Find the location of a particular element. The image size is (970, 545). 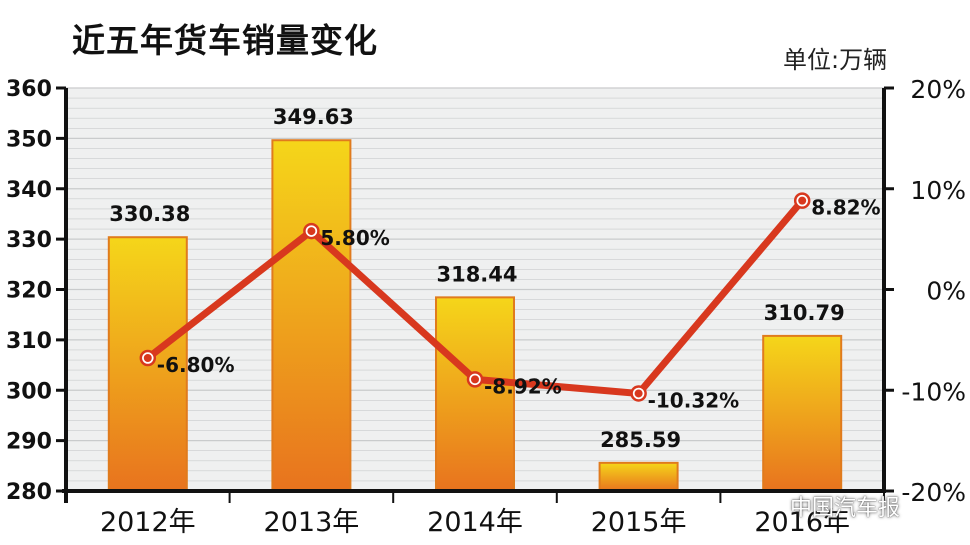

bar-value-label: 330.38 is located at coordinates (149, 214).